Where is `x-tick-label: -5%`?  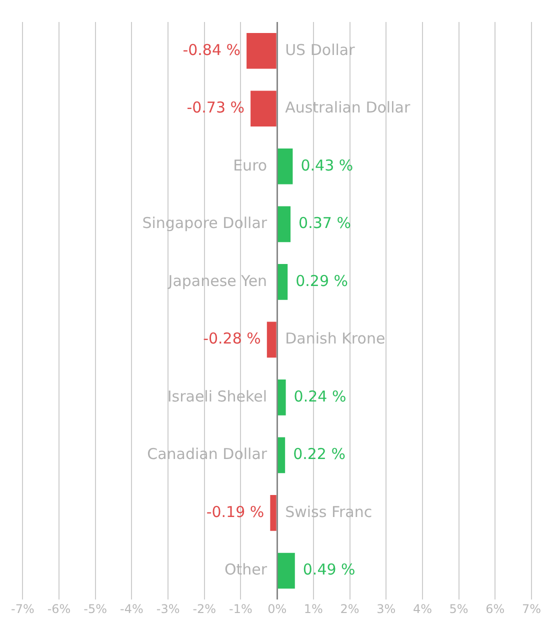 x-tick-label: -5% is located at coordinates (96, 609).